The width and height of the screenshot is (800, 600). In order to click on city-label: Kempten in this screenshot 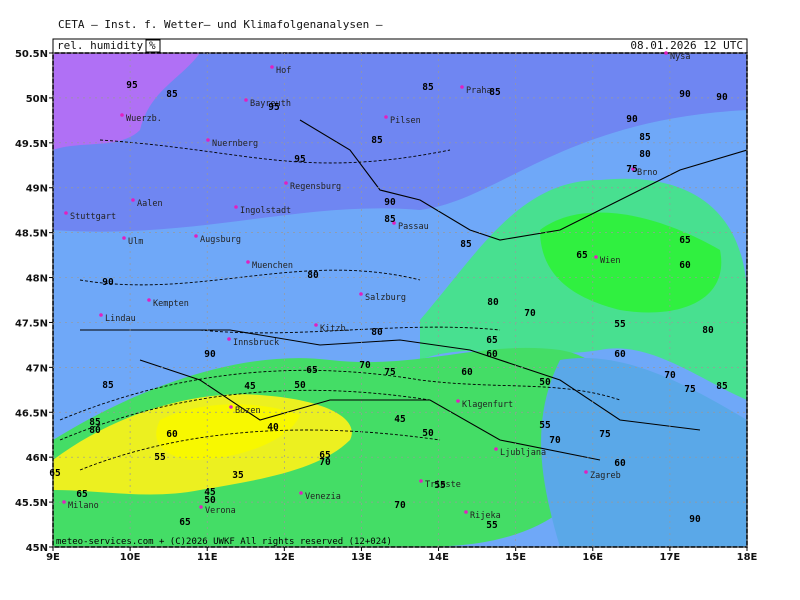, I will do `click(171, 304)`.